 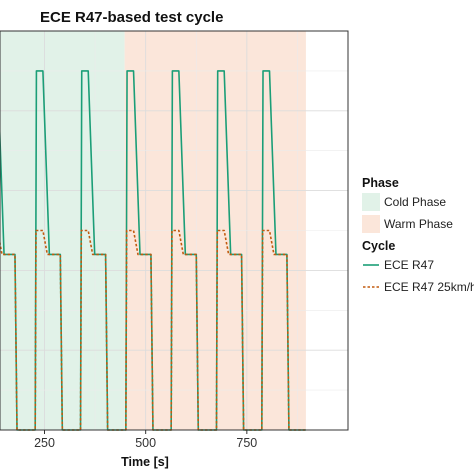 What do you see at coordinates (246, 443) in the screenshot?
I see `x-tick-label: 750` at bounding box center [246, 443].